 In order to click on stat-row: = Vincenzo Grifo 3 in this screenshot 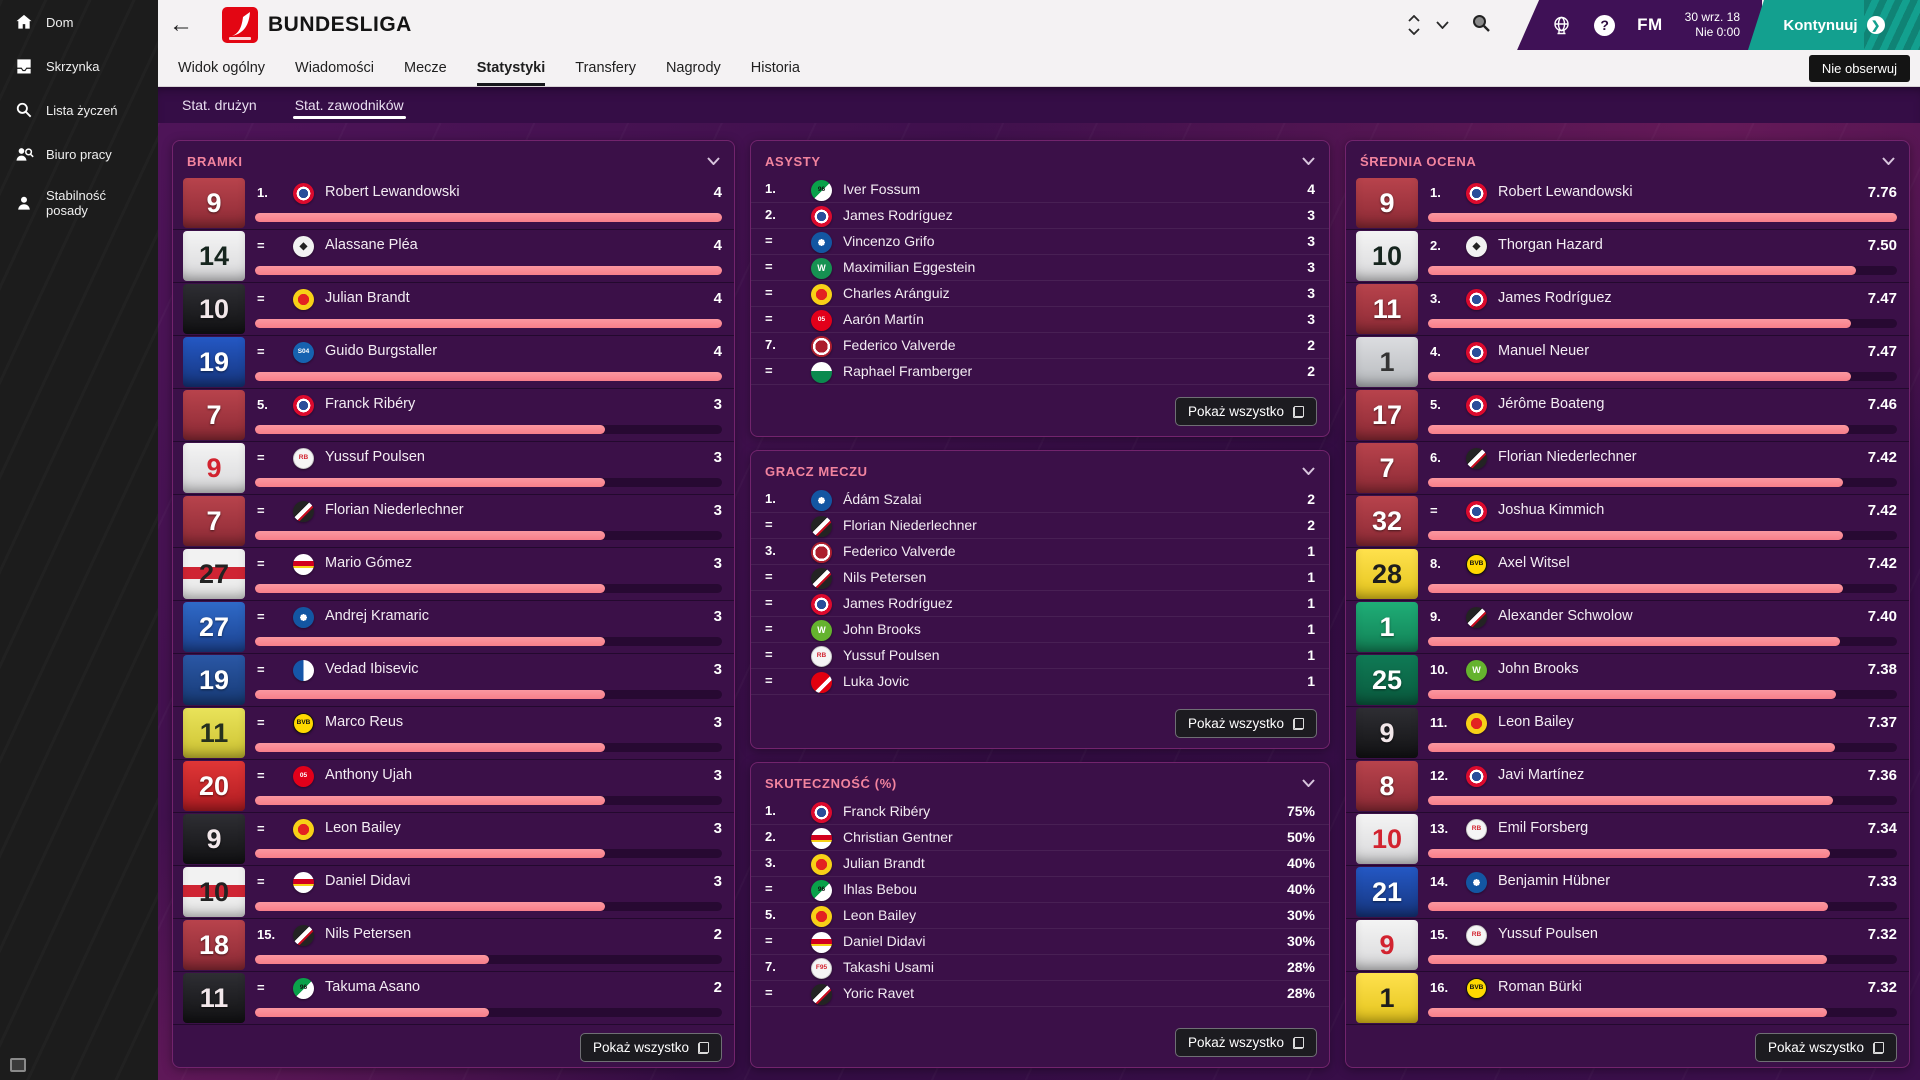, I will do `click(1040, 242)`.